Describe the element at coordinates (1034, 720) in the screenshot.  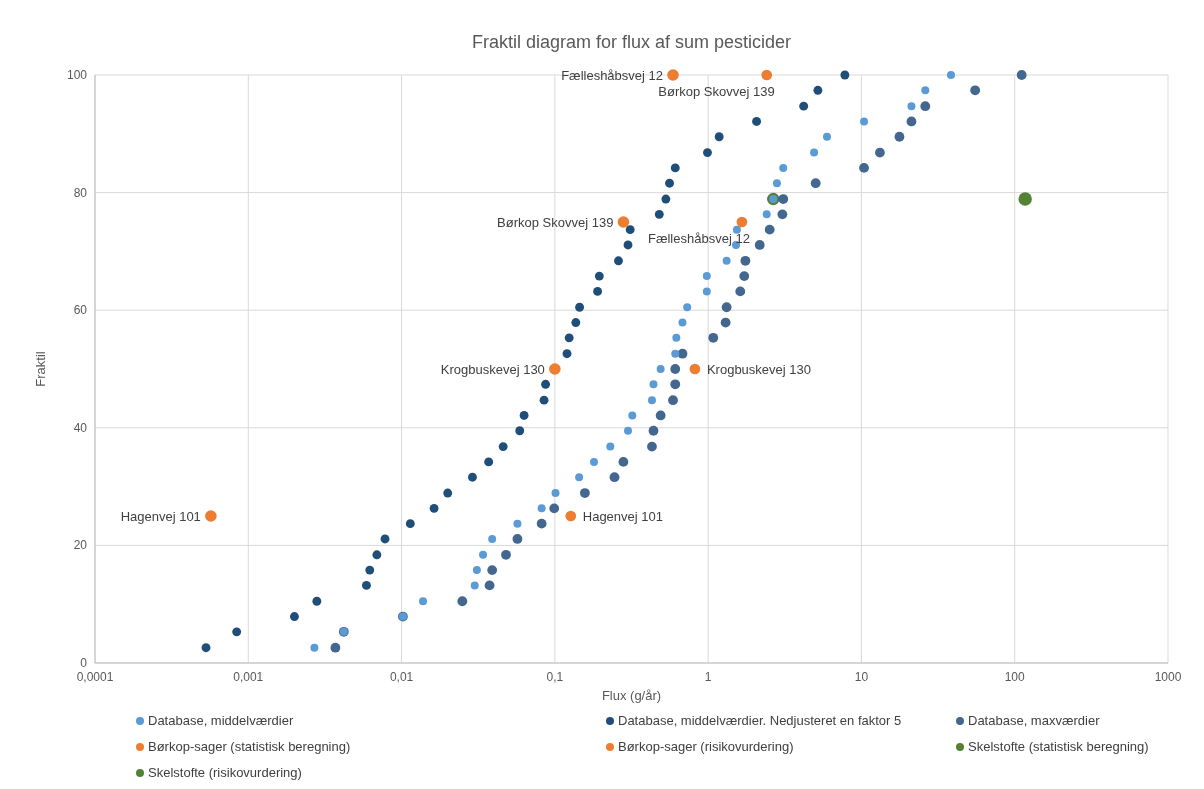
I see `legend-label: Database, maxværdier` at that location.